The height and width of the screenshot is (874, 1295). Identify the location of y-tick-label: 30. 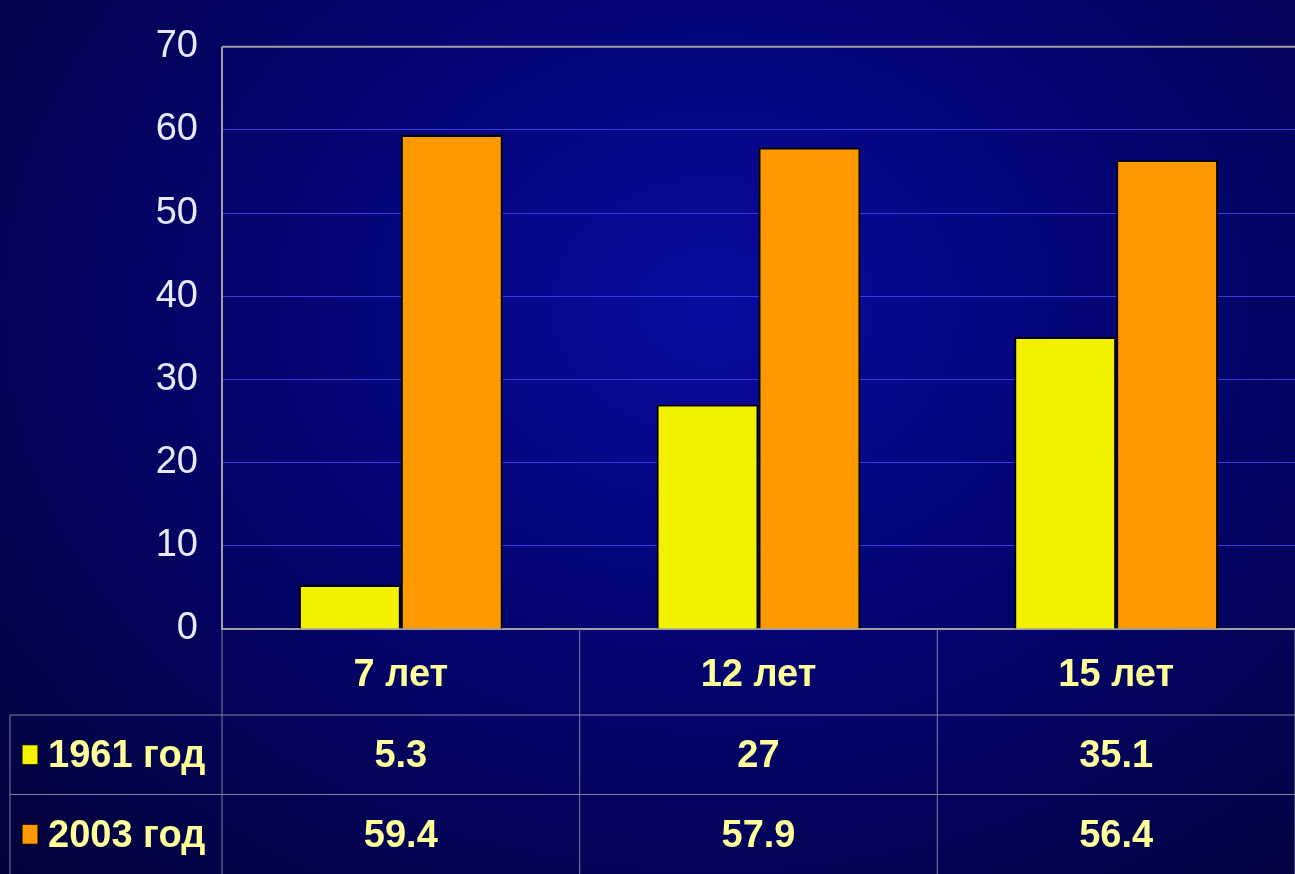
(176, 376).